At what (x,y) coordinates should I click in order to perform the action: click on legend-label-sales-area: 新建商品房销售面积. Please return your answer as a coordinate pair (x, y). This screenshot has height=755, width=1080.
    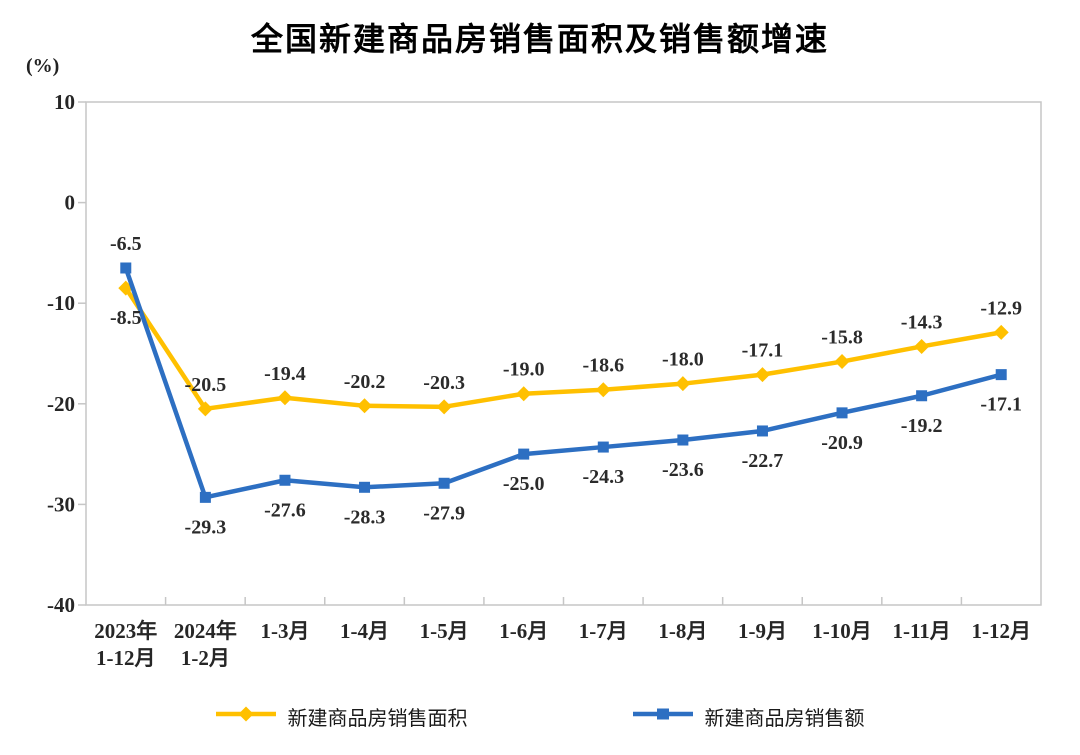
    Looking at the image, I should click on (377, 719).